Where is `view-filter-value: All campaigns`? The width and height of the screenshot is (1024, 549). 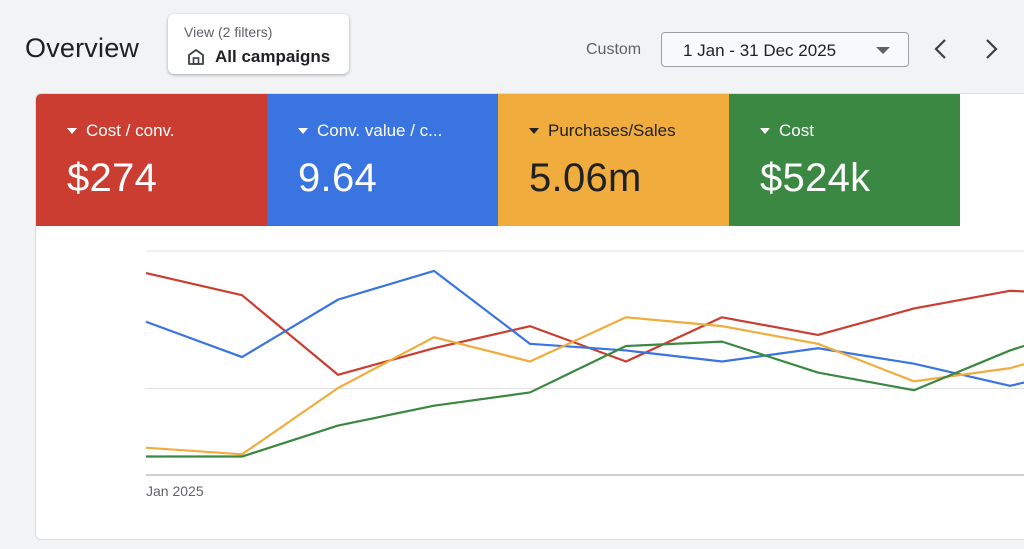
view-filter-value: All campaigns is located at coordinates (273, 56).